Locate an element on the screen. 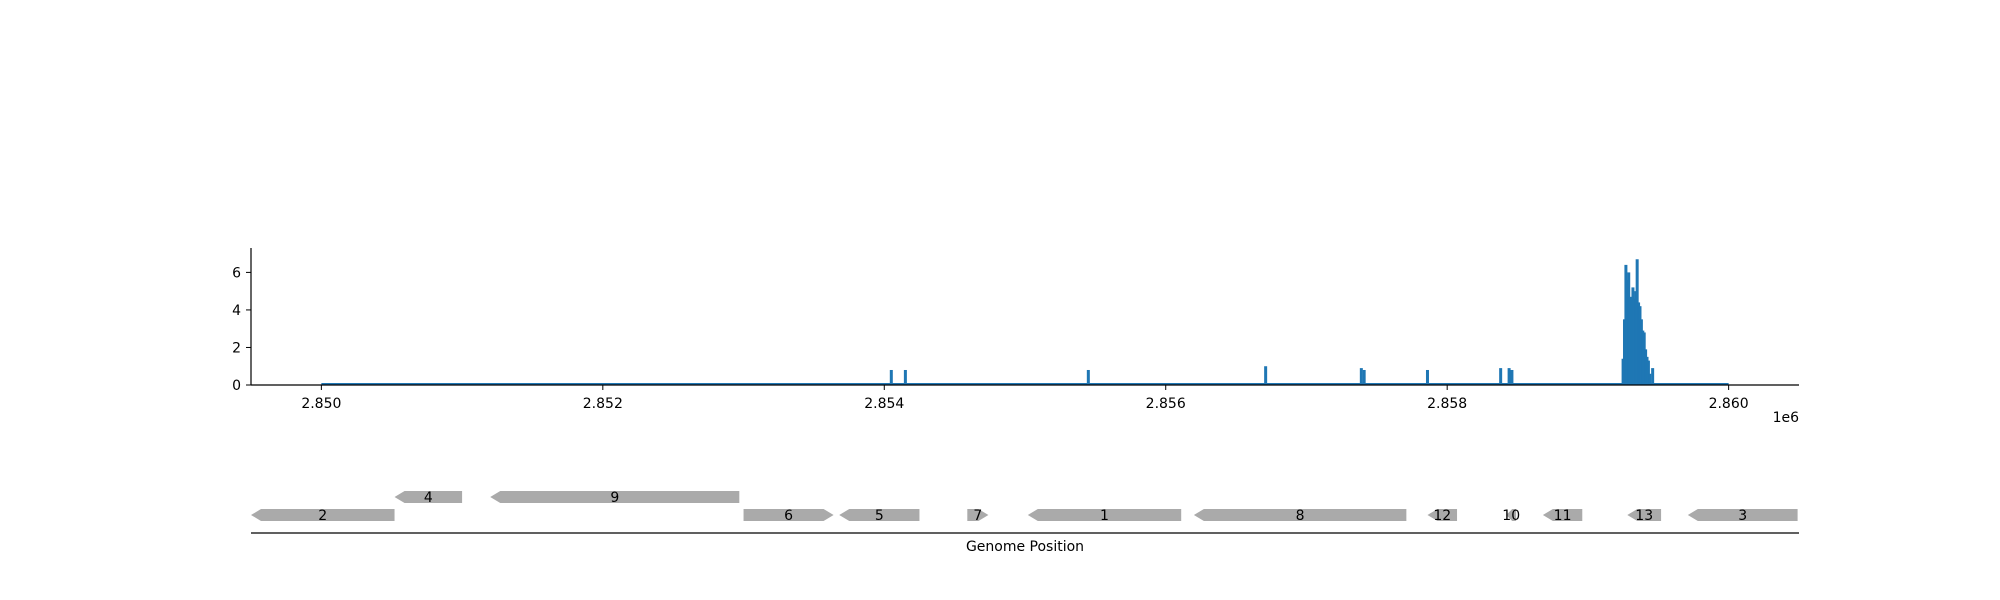  gene-label: 3 is located at coordinates (1742, 516).